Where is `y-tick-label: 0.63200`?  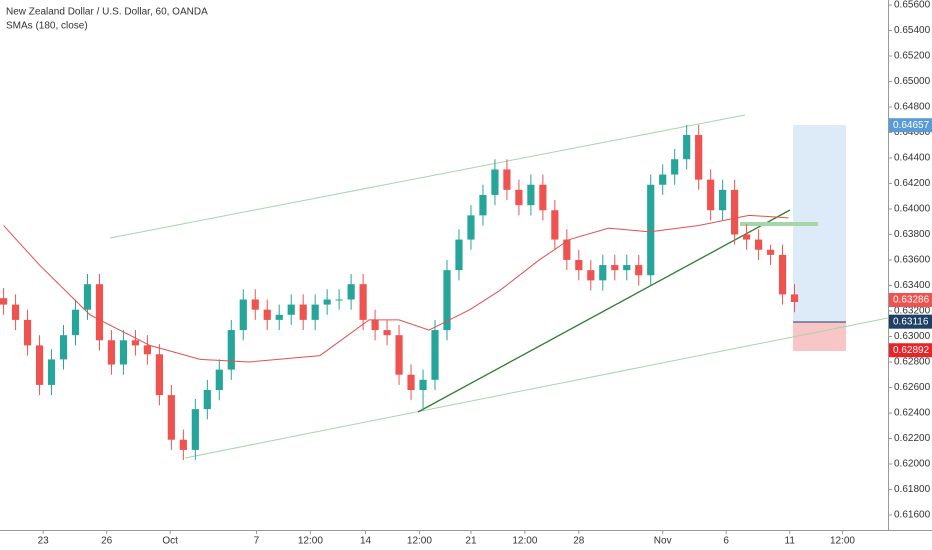
y-tick-label: 0.63200 is located at coordinates (912, 311).